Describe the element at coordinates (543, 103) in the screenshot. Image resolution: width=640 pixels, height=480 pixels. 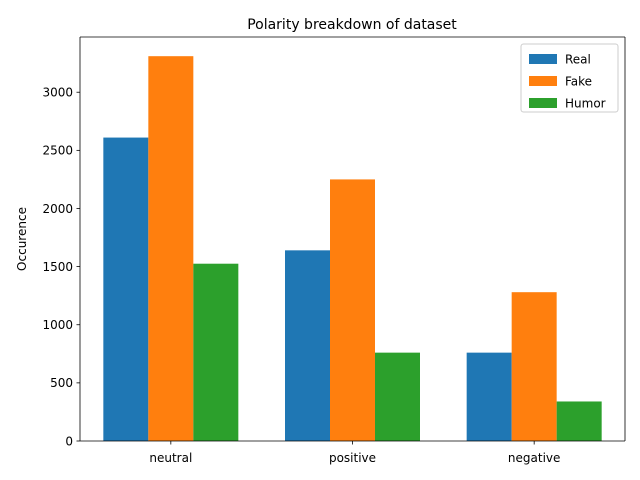
I see `legend-swatch-humor` at that location.